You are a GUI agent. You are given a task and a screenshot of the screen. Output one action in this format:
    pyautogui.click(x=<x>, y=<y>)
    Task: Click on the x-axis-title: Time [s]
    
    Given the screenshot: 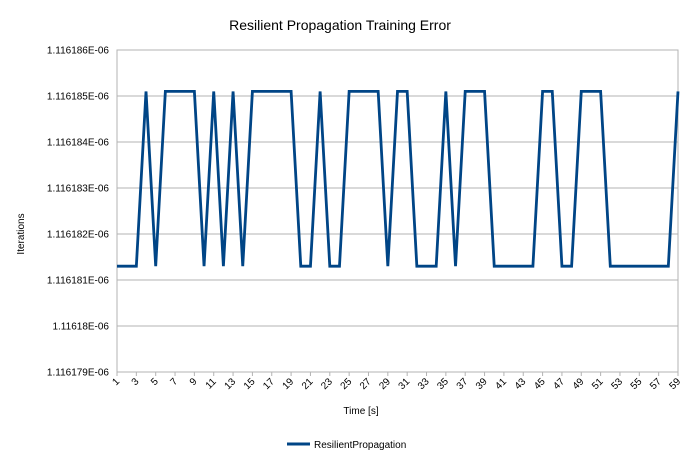 What is the action you would take?
    pyautogui.click(x=360, y=411)
    